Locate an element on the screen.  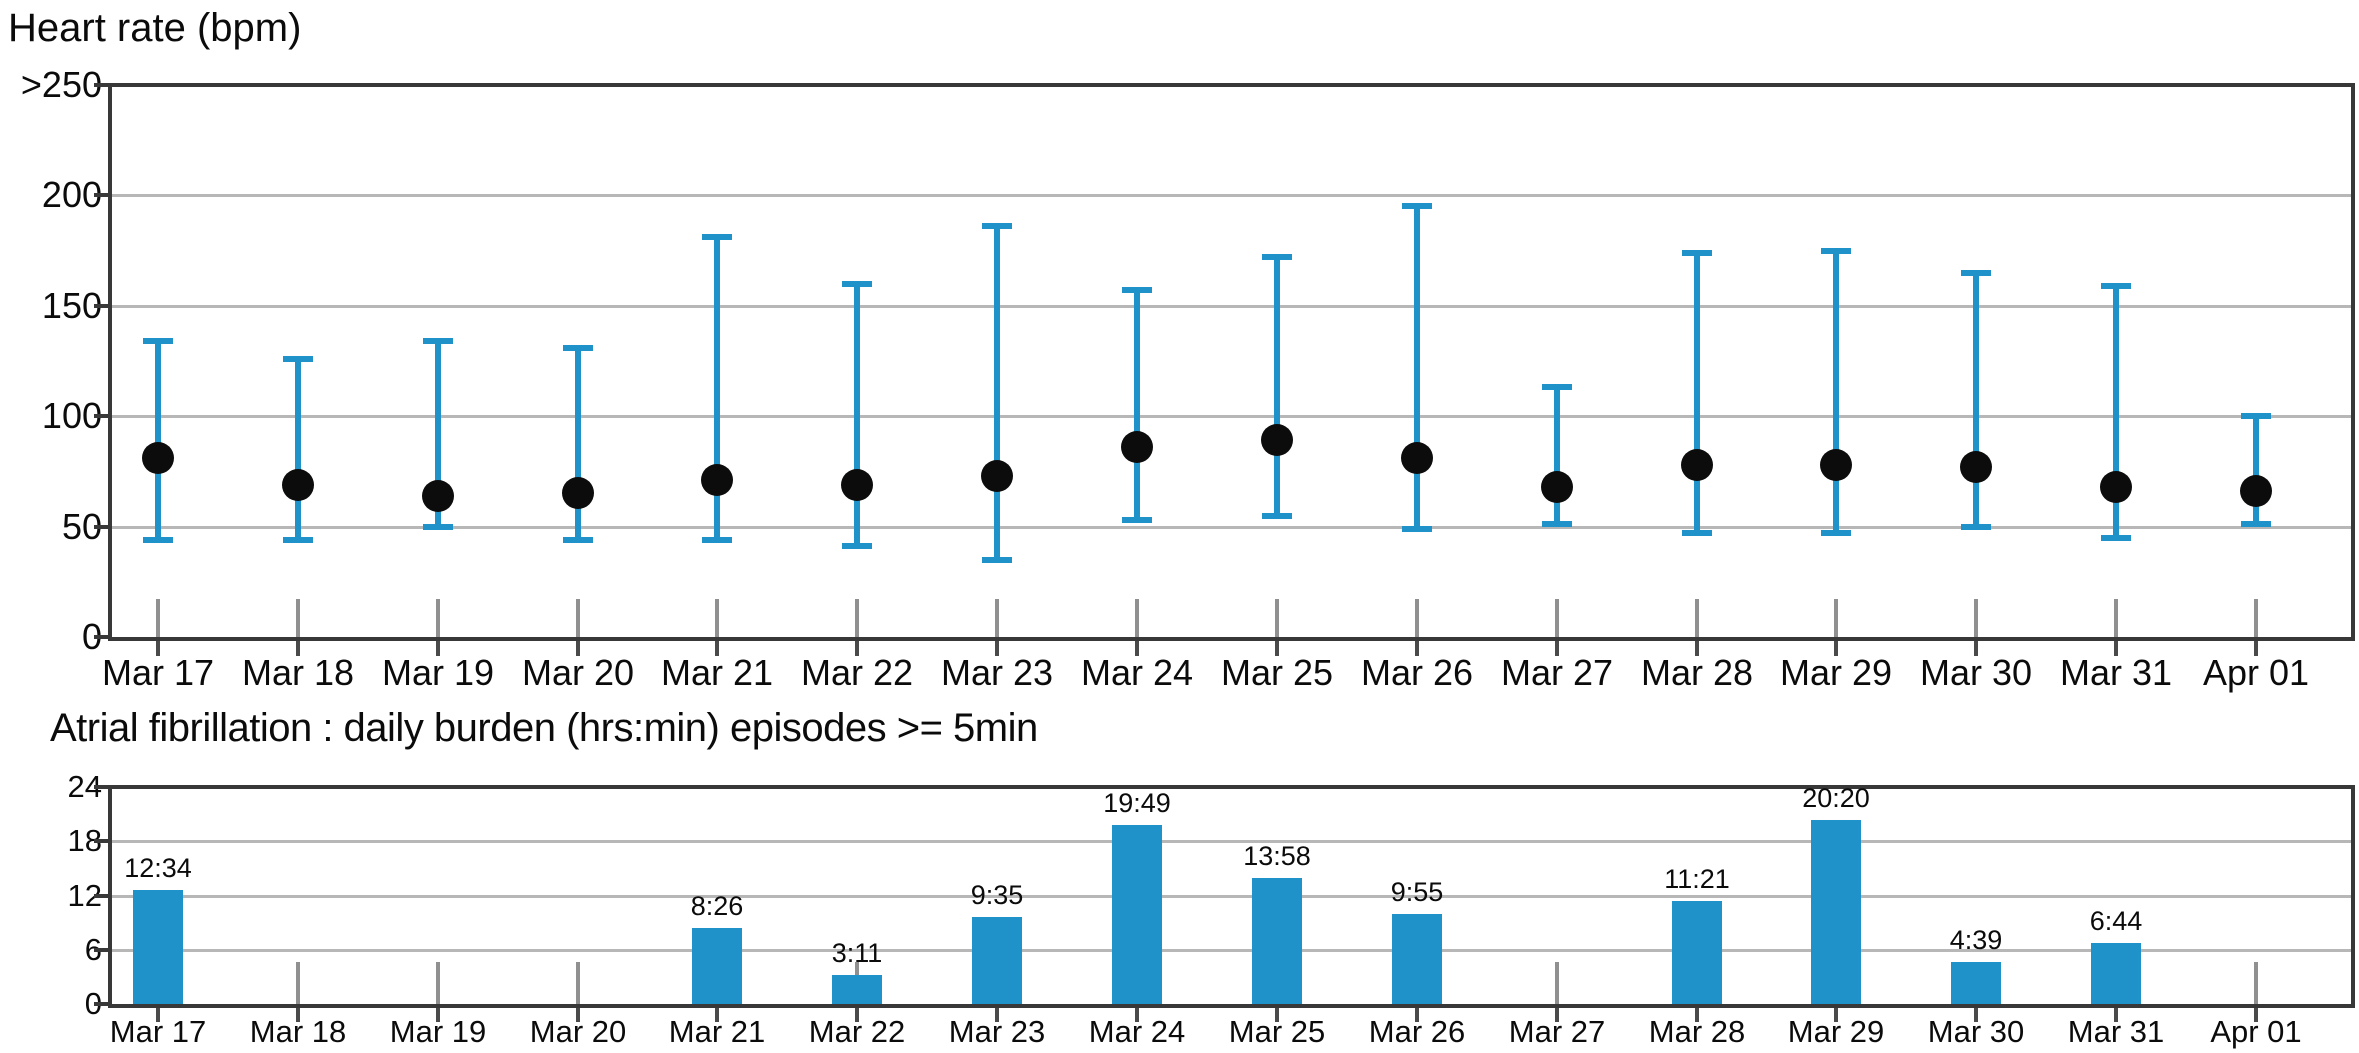
y-axis-tick-label: 200 is located at coordinates (71, 194).